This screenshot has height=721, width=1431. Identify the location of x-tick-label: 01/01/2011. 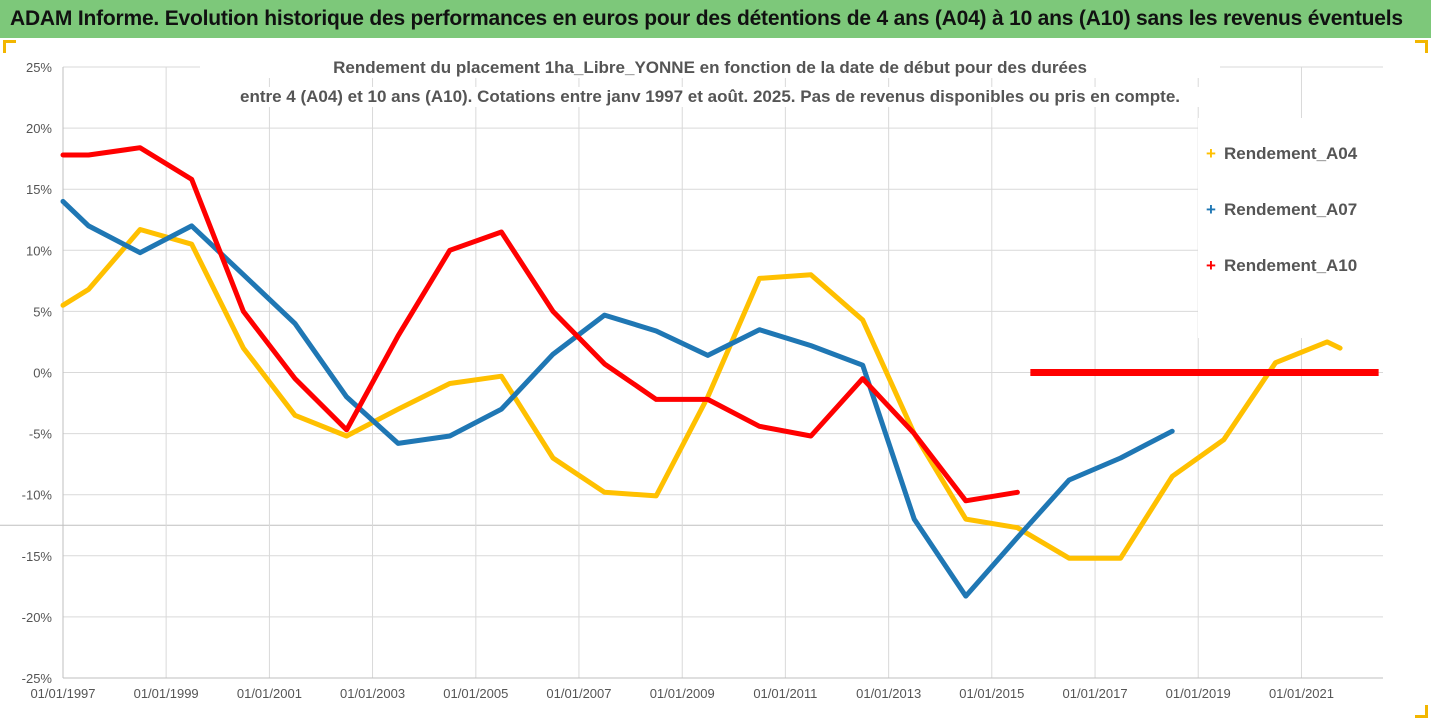
(785, 693).